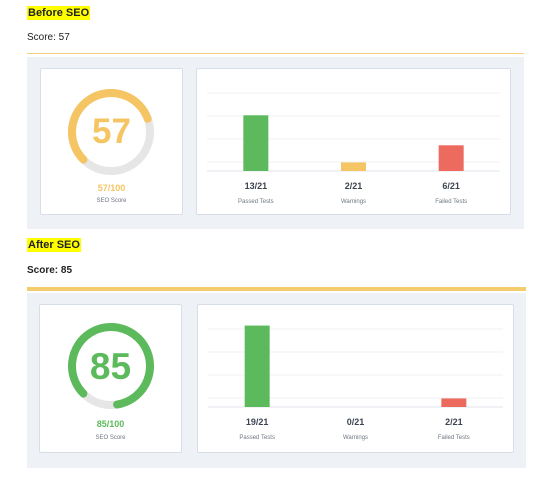 The width and height of the screenshot is (550, 479). What do you see at coordinates (111, 188) in the screenshot?
I see `score-fraction: 57/100` at bounding box center [111, 188].